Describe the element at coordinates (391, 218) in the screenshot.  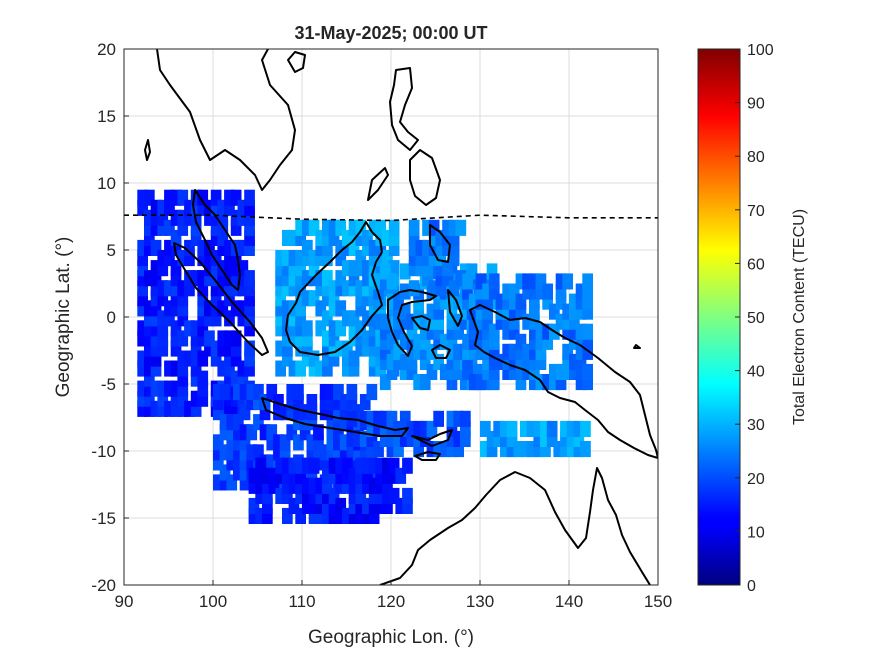
I see `magnetic-equator-line` at that location.